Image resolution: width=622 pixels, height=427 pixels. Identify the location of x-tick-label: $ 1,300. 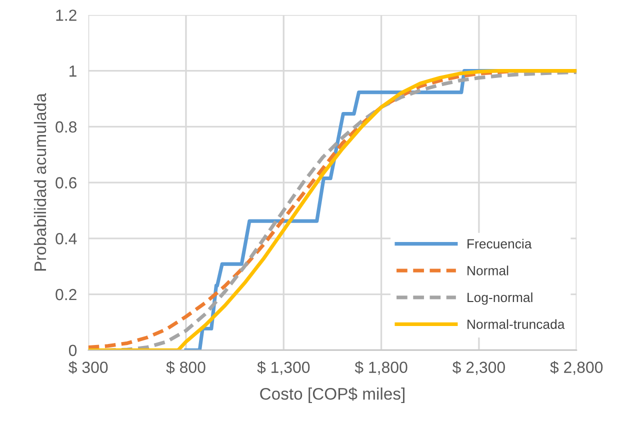
(283, 368).